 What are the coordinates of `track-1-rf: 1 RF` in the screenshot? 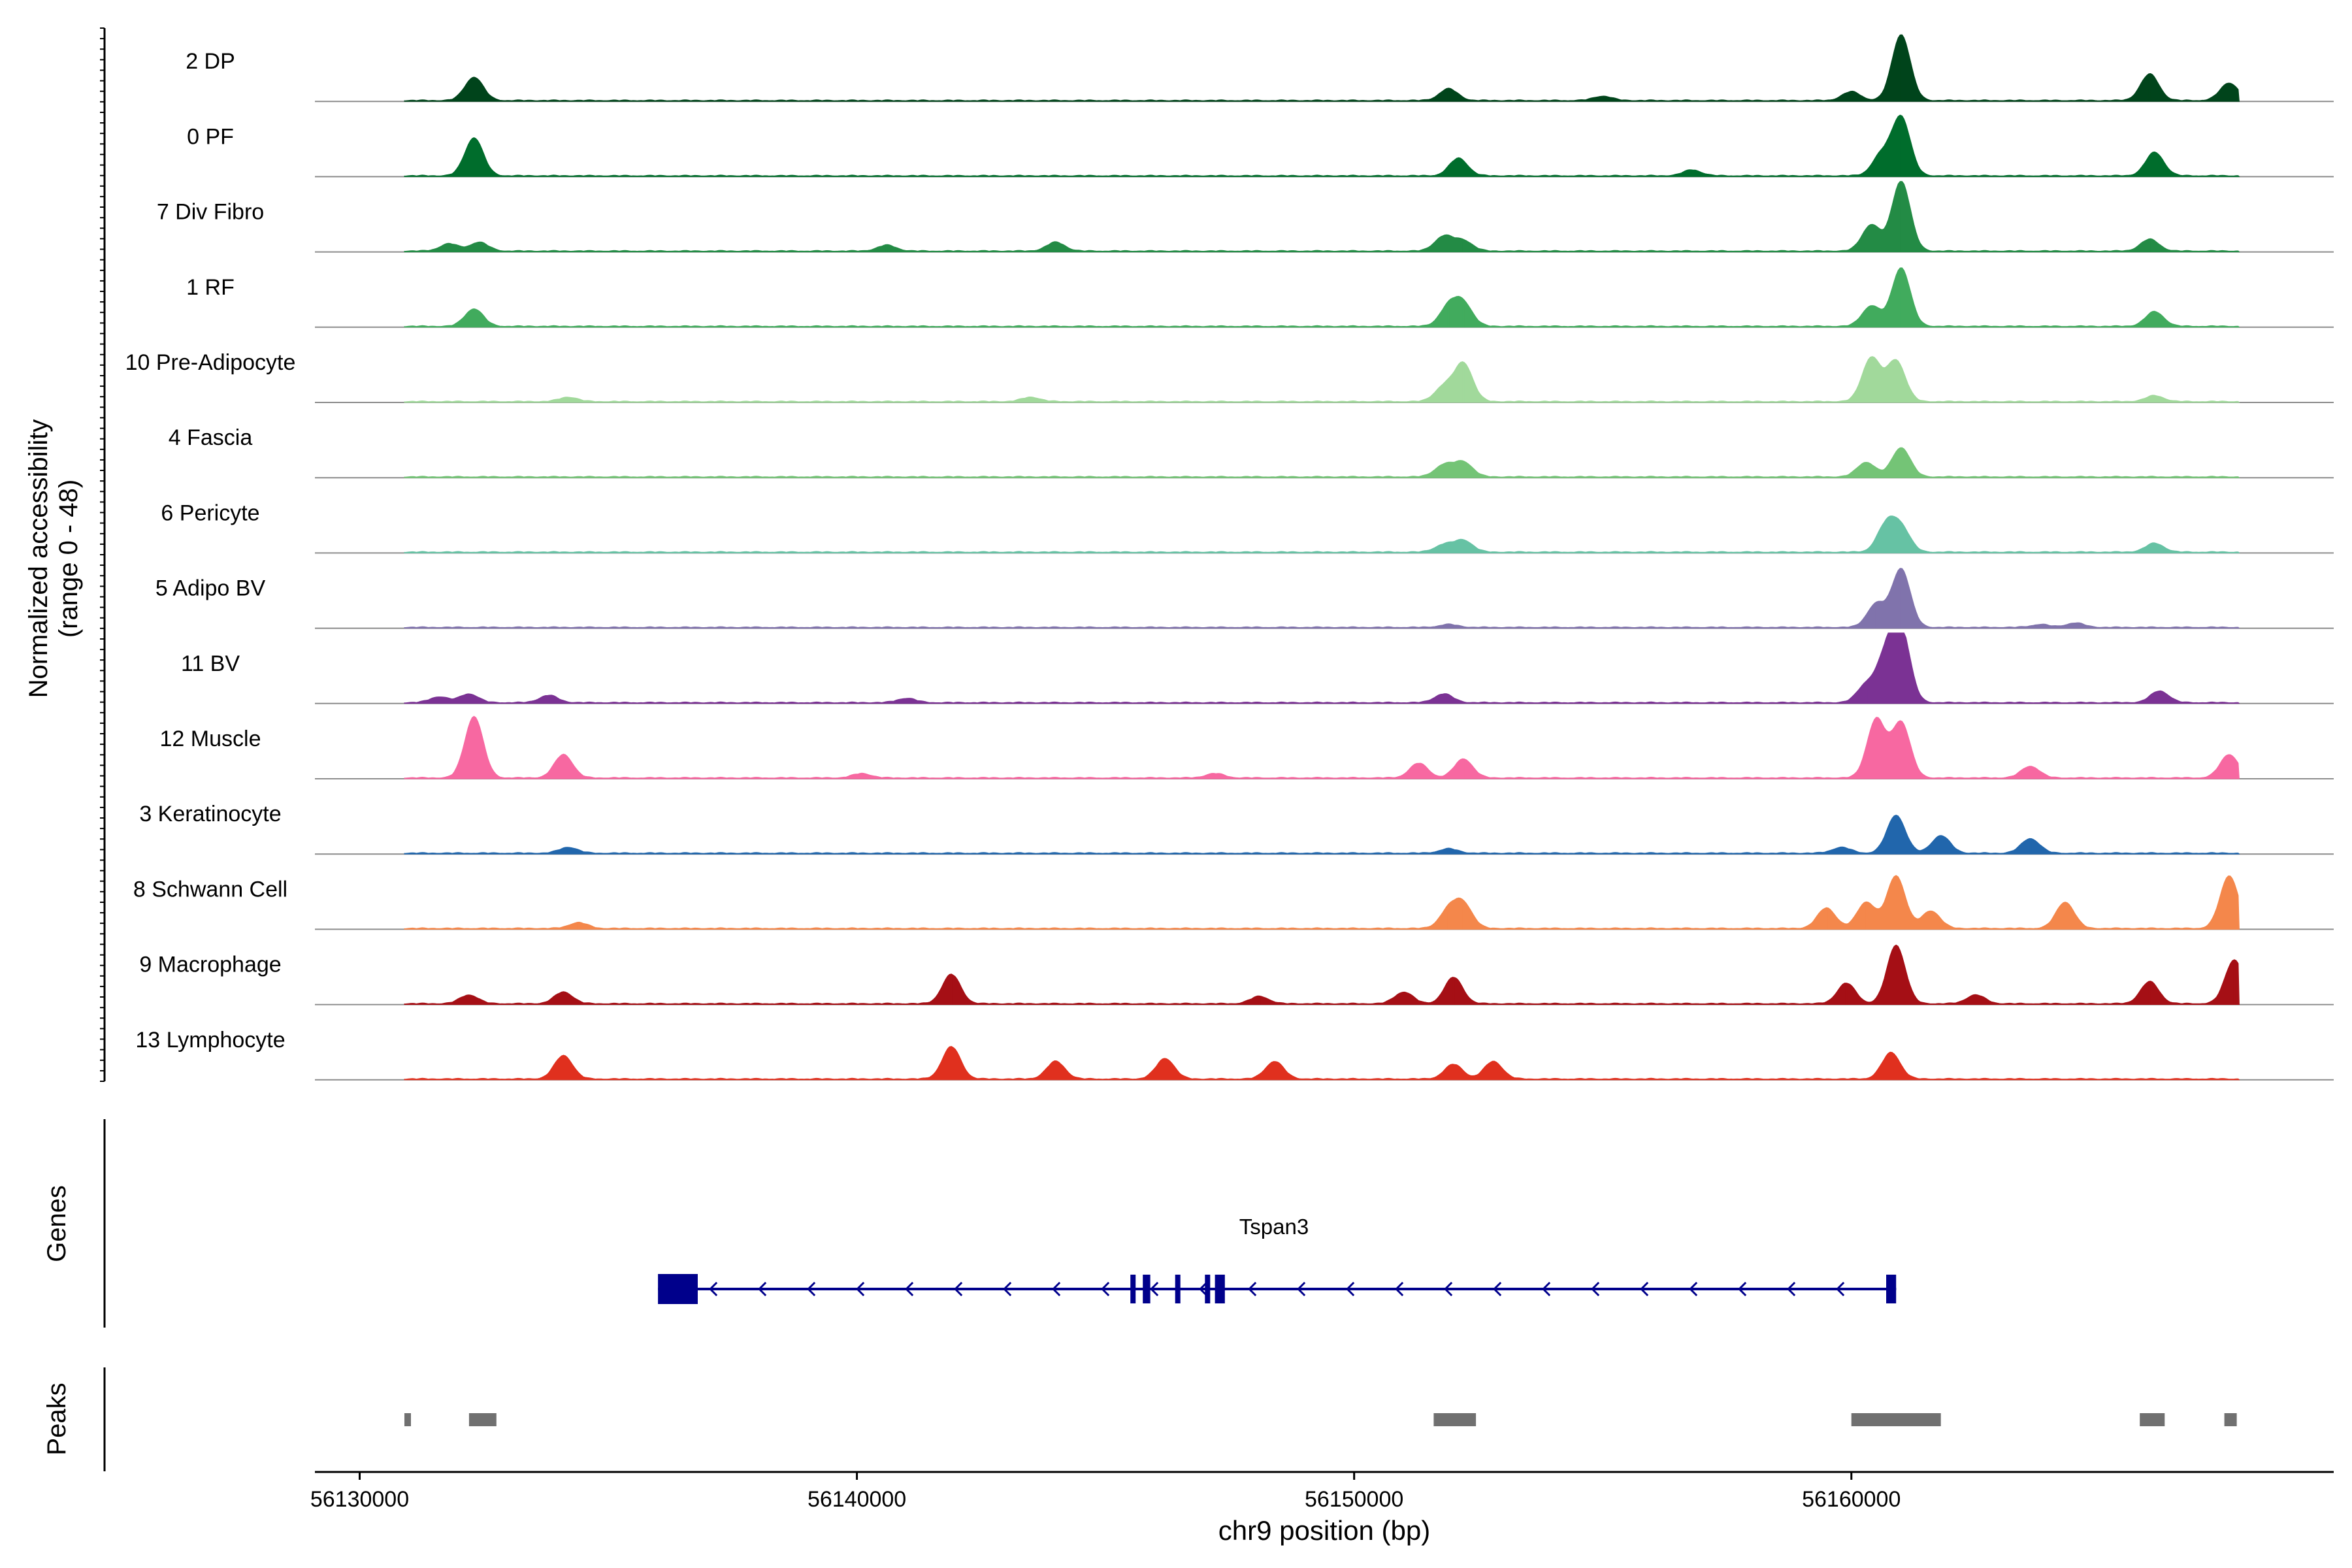 It's located at (1260, 297).